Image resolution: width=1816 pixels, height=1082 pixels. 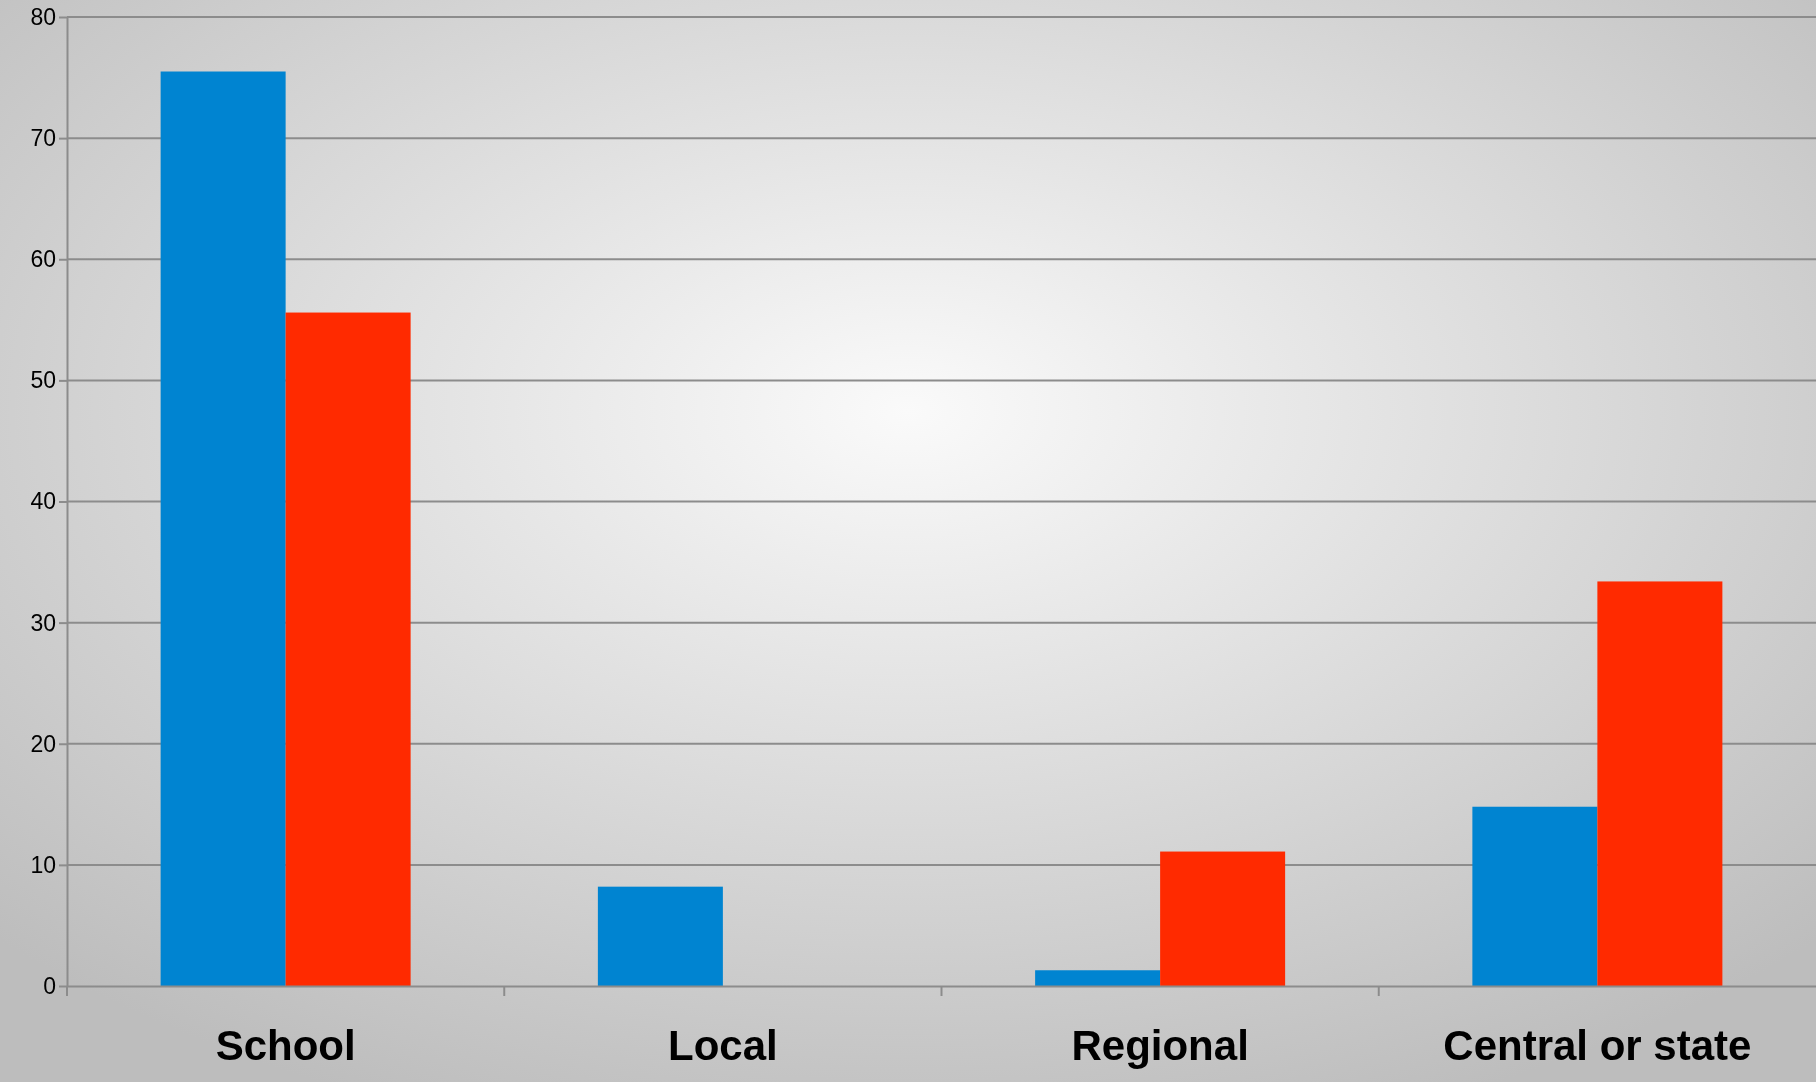 What do you see at coordinates (43, 622) in the screenshot?
I see `y-tick-label: 30` at bounding box center [43, 622].